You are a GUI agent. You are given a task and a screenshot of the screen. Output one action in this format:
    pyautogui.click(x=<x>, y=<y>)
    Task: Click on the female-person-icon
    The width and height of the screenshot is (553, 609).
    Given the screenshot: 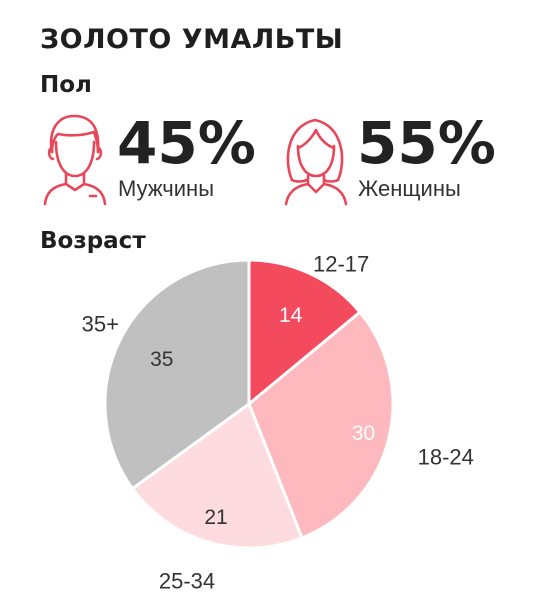 What is the action you would take?
    pyautogui.click(x=316, y=162)
    